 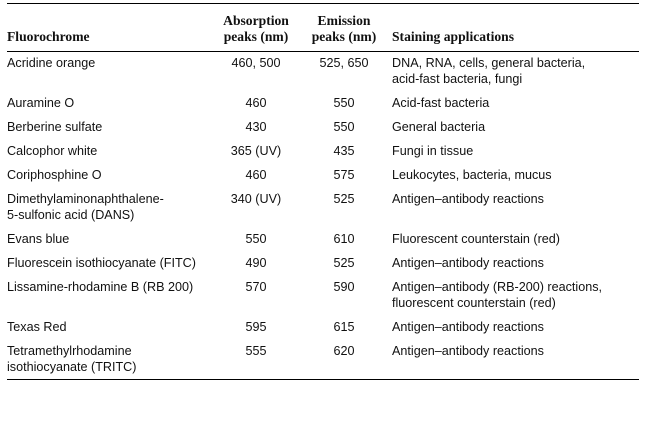 I want to click on fluorochrome-name: Fluorescein isothiocyanate (FITC), so click(x=101, y=263).